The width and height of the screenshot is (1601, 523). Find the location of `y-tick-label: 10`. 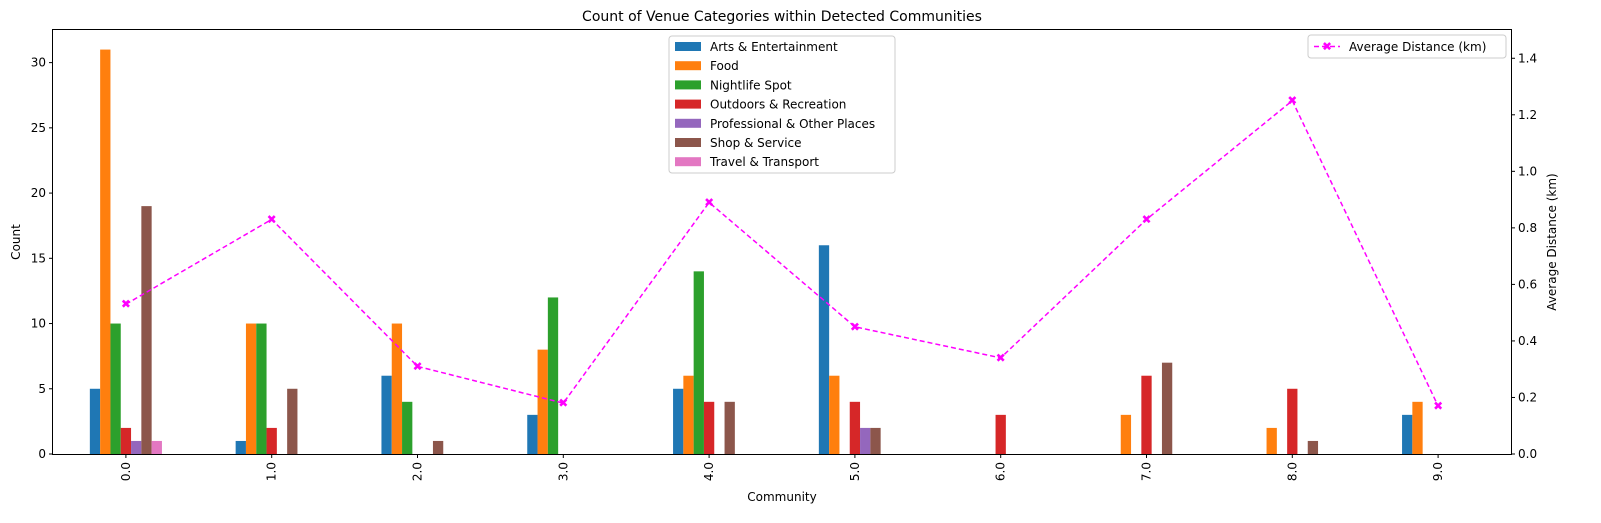

y-tick-label: 10 is located at coordinates (38, 324).